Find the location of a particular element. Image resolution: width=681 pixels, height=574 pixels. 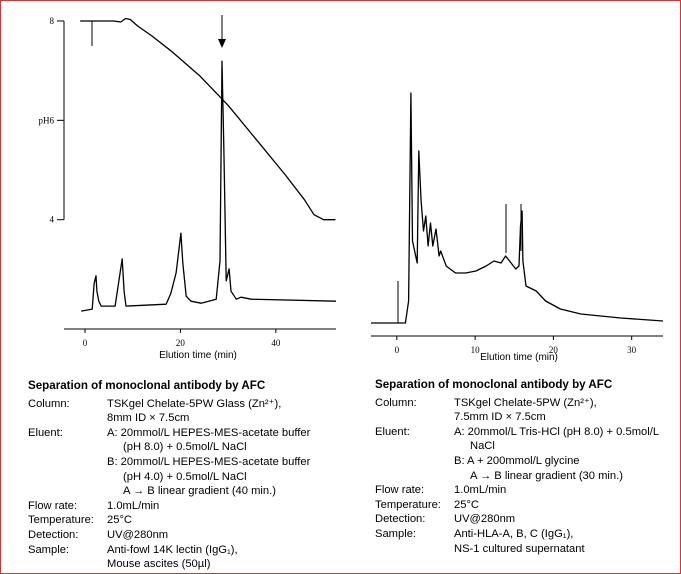

spec-line: B: 20mmol/L HEPES-MES-acetate buffer is located at coordinates (209, 461).